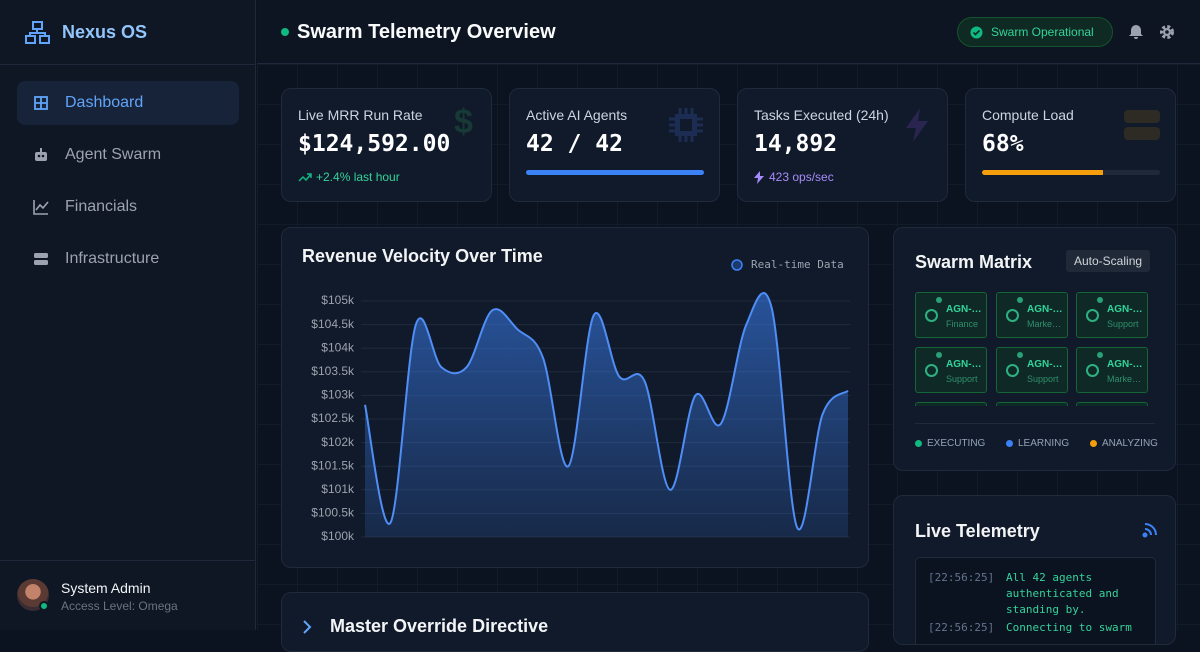 This screenshot has height=652, width=1200. I want to click on stat-value: 42 / 42, so click(574, 144).